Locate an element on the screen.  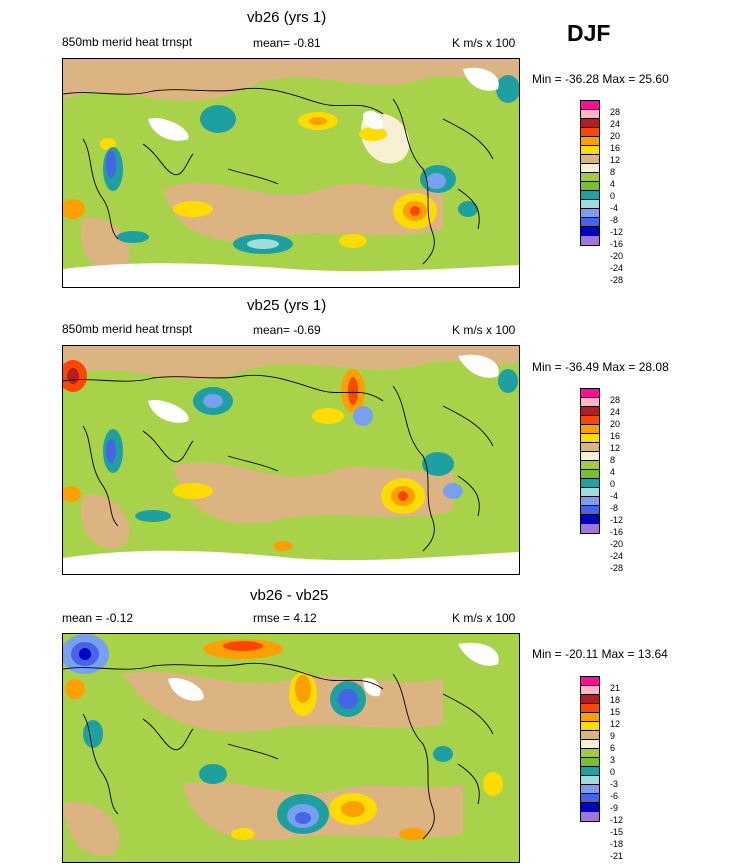
panel1-level: 24 is located at coordinates (615, 124).